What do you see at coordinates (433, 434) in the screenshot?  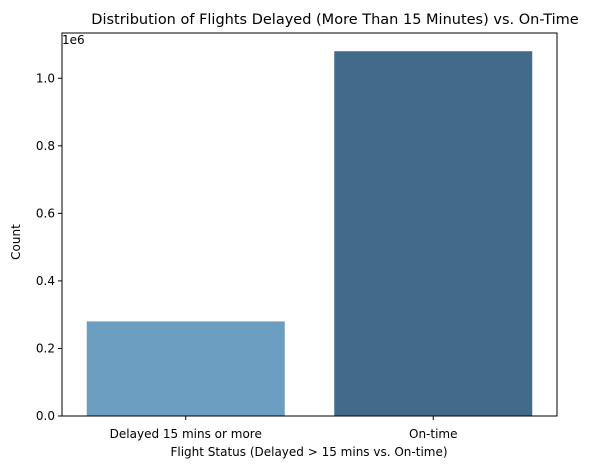 I see `x-tick-label: On-time` at bounding box center [433, 434].